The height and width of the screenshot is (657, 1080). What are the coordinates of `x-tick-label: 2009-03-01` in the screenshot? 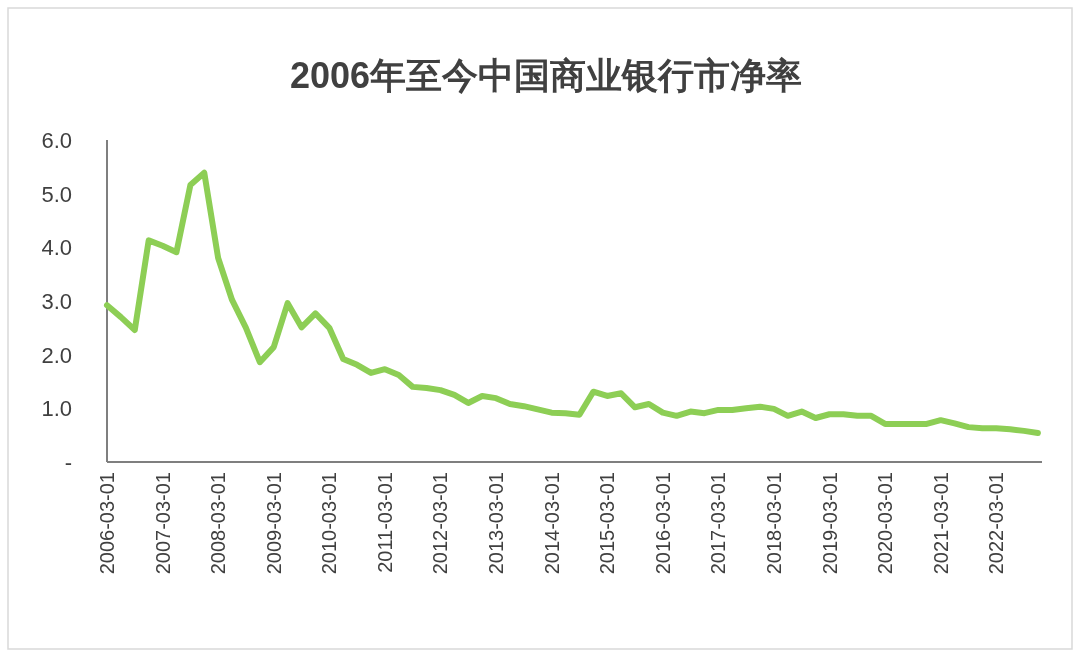 It's located at (273, 523).